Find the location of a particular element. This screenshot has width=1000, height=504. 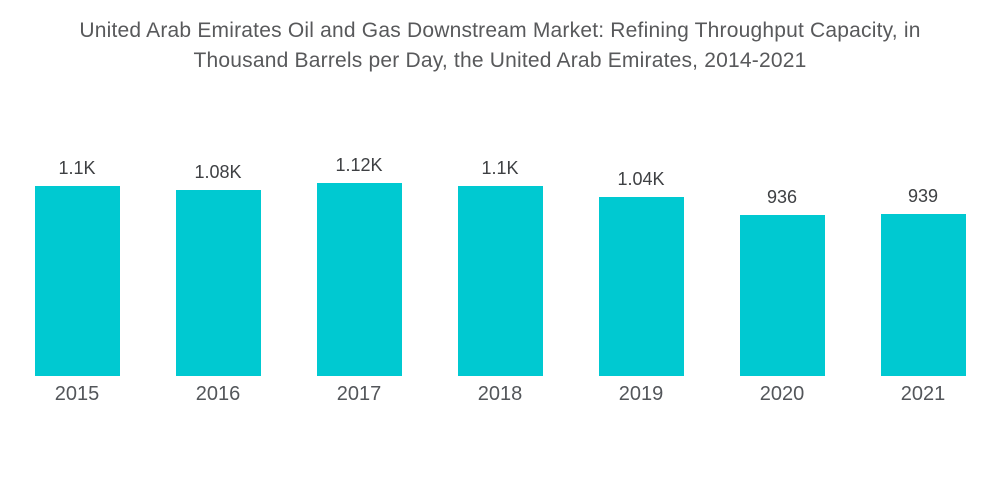

bar-2021 is located at coordinates (923, 295).